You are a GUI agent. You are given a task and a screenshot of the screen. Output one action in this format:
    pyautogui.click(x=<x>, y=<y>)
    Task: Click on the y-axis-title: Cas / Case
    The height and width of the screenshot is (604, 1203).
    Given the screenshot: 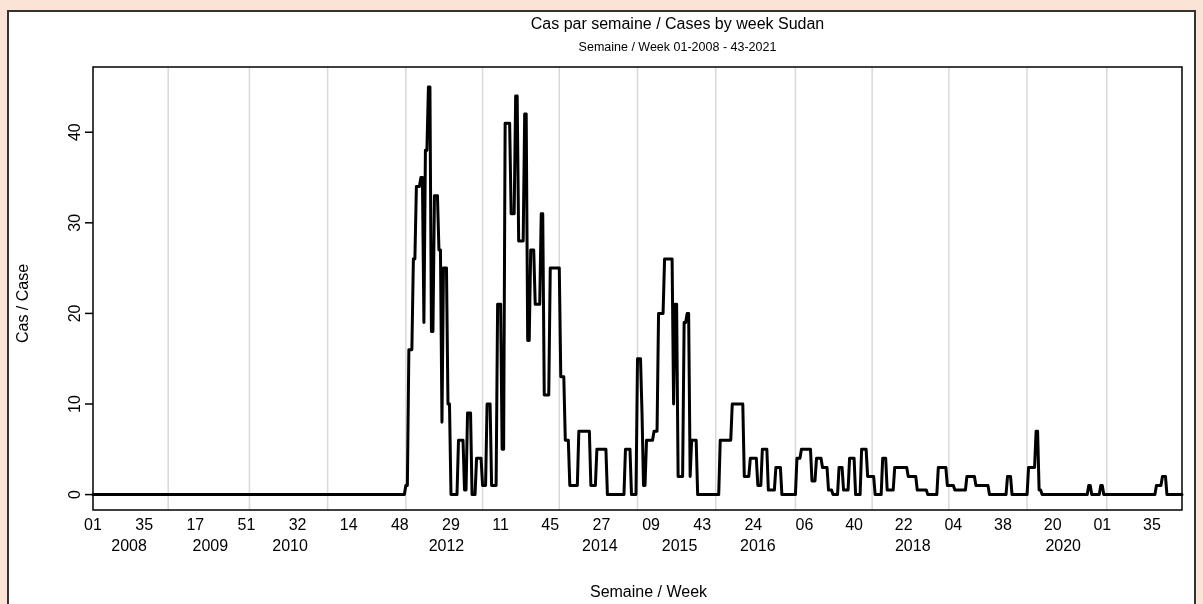 What is the action you would take?
    pyautogui.click(x=22, y=303)
    